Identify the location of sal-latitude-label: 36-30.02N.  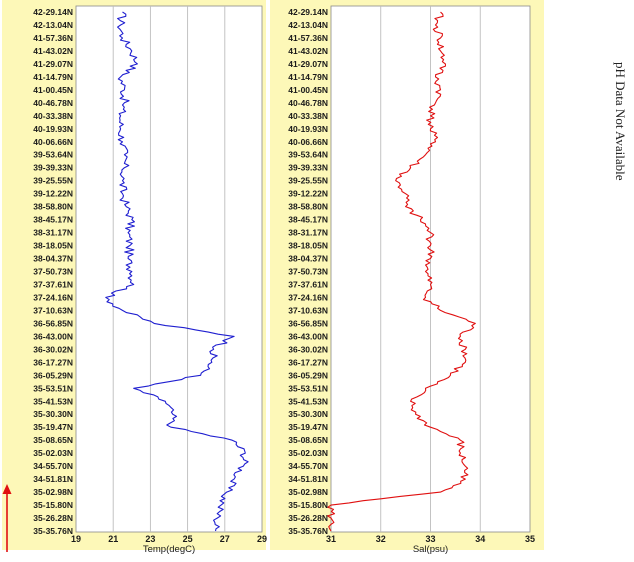
(308, 349).